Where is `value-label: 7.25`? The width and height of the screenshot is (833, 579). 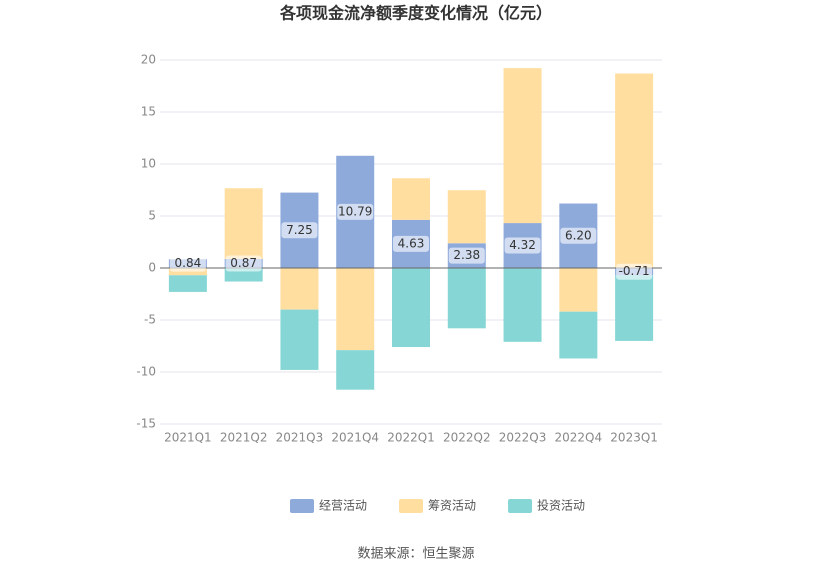 value-label: 7.25 is located at coordinates (299, 230).